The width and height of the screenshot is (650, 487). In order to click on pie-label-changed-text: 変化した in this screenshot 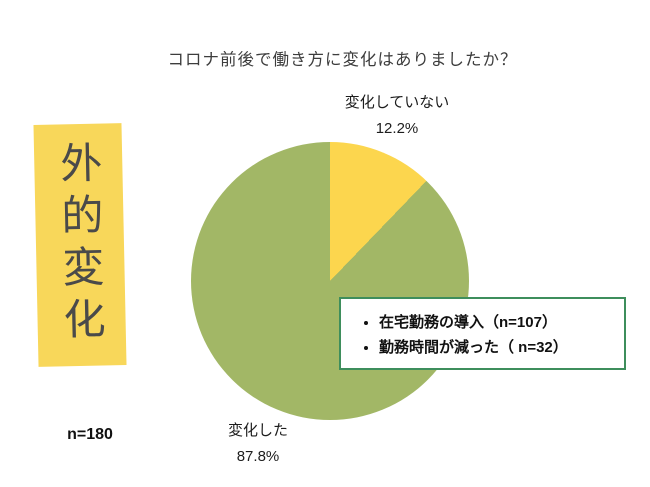, I will do `click(257, 430)`.